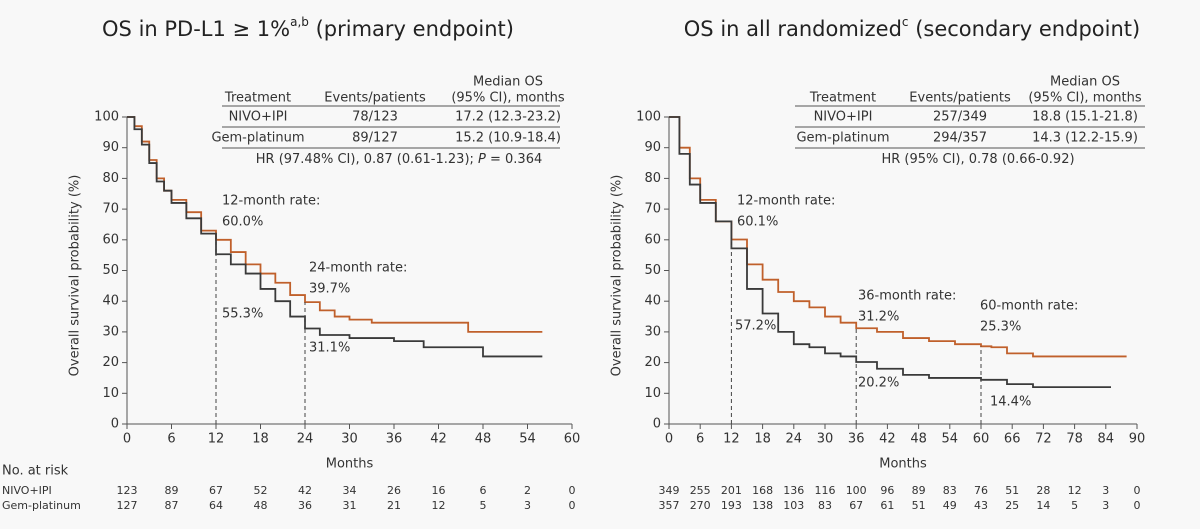 The image size is (1200, 529). Describe the element at coordinates (652, 393) in the screenshot. I see `y-tick-label: 10` at that location.